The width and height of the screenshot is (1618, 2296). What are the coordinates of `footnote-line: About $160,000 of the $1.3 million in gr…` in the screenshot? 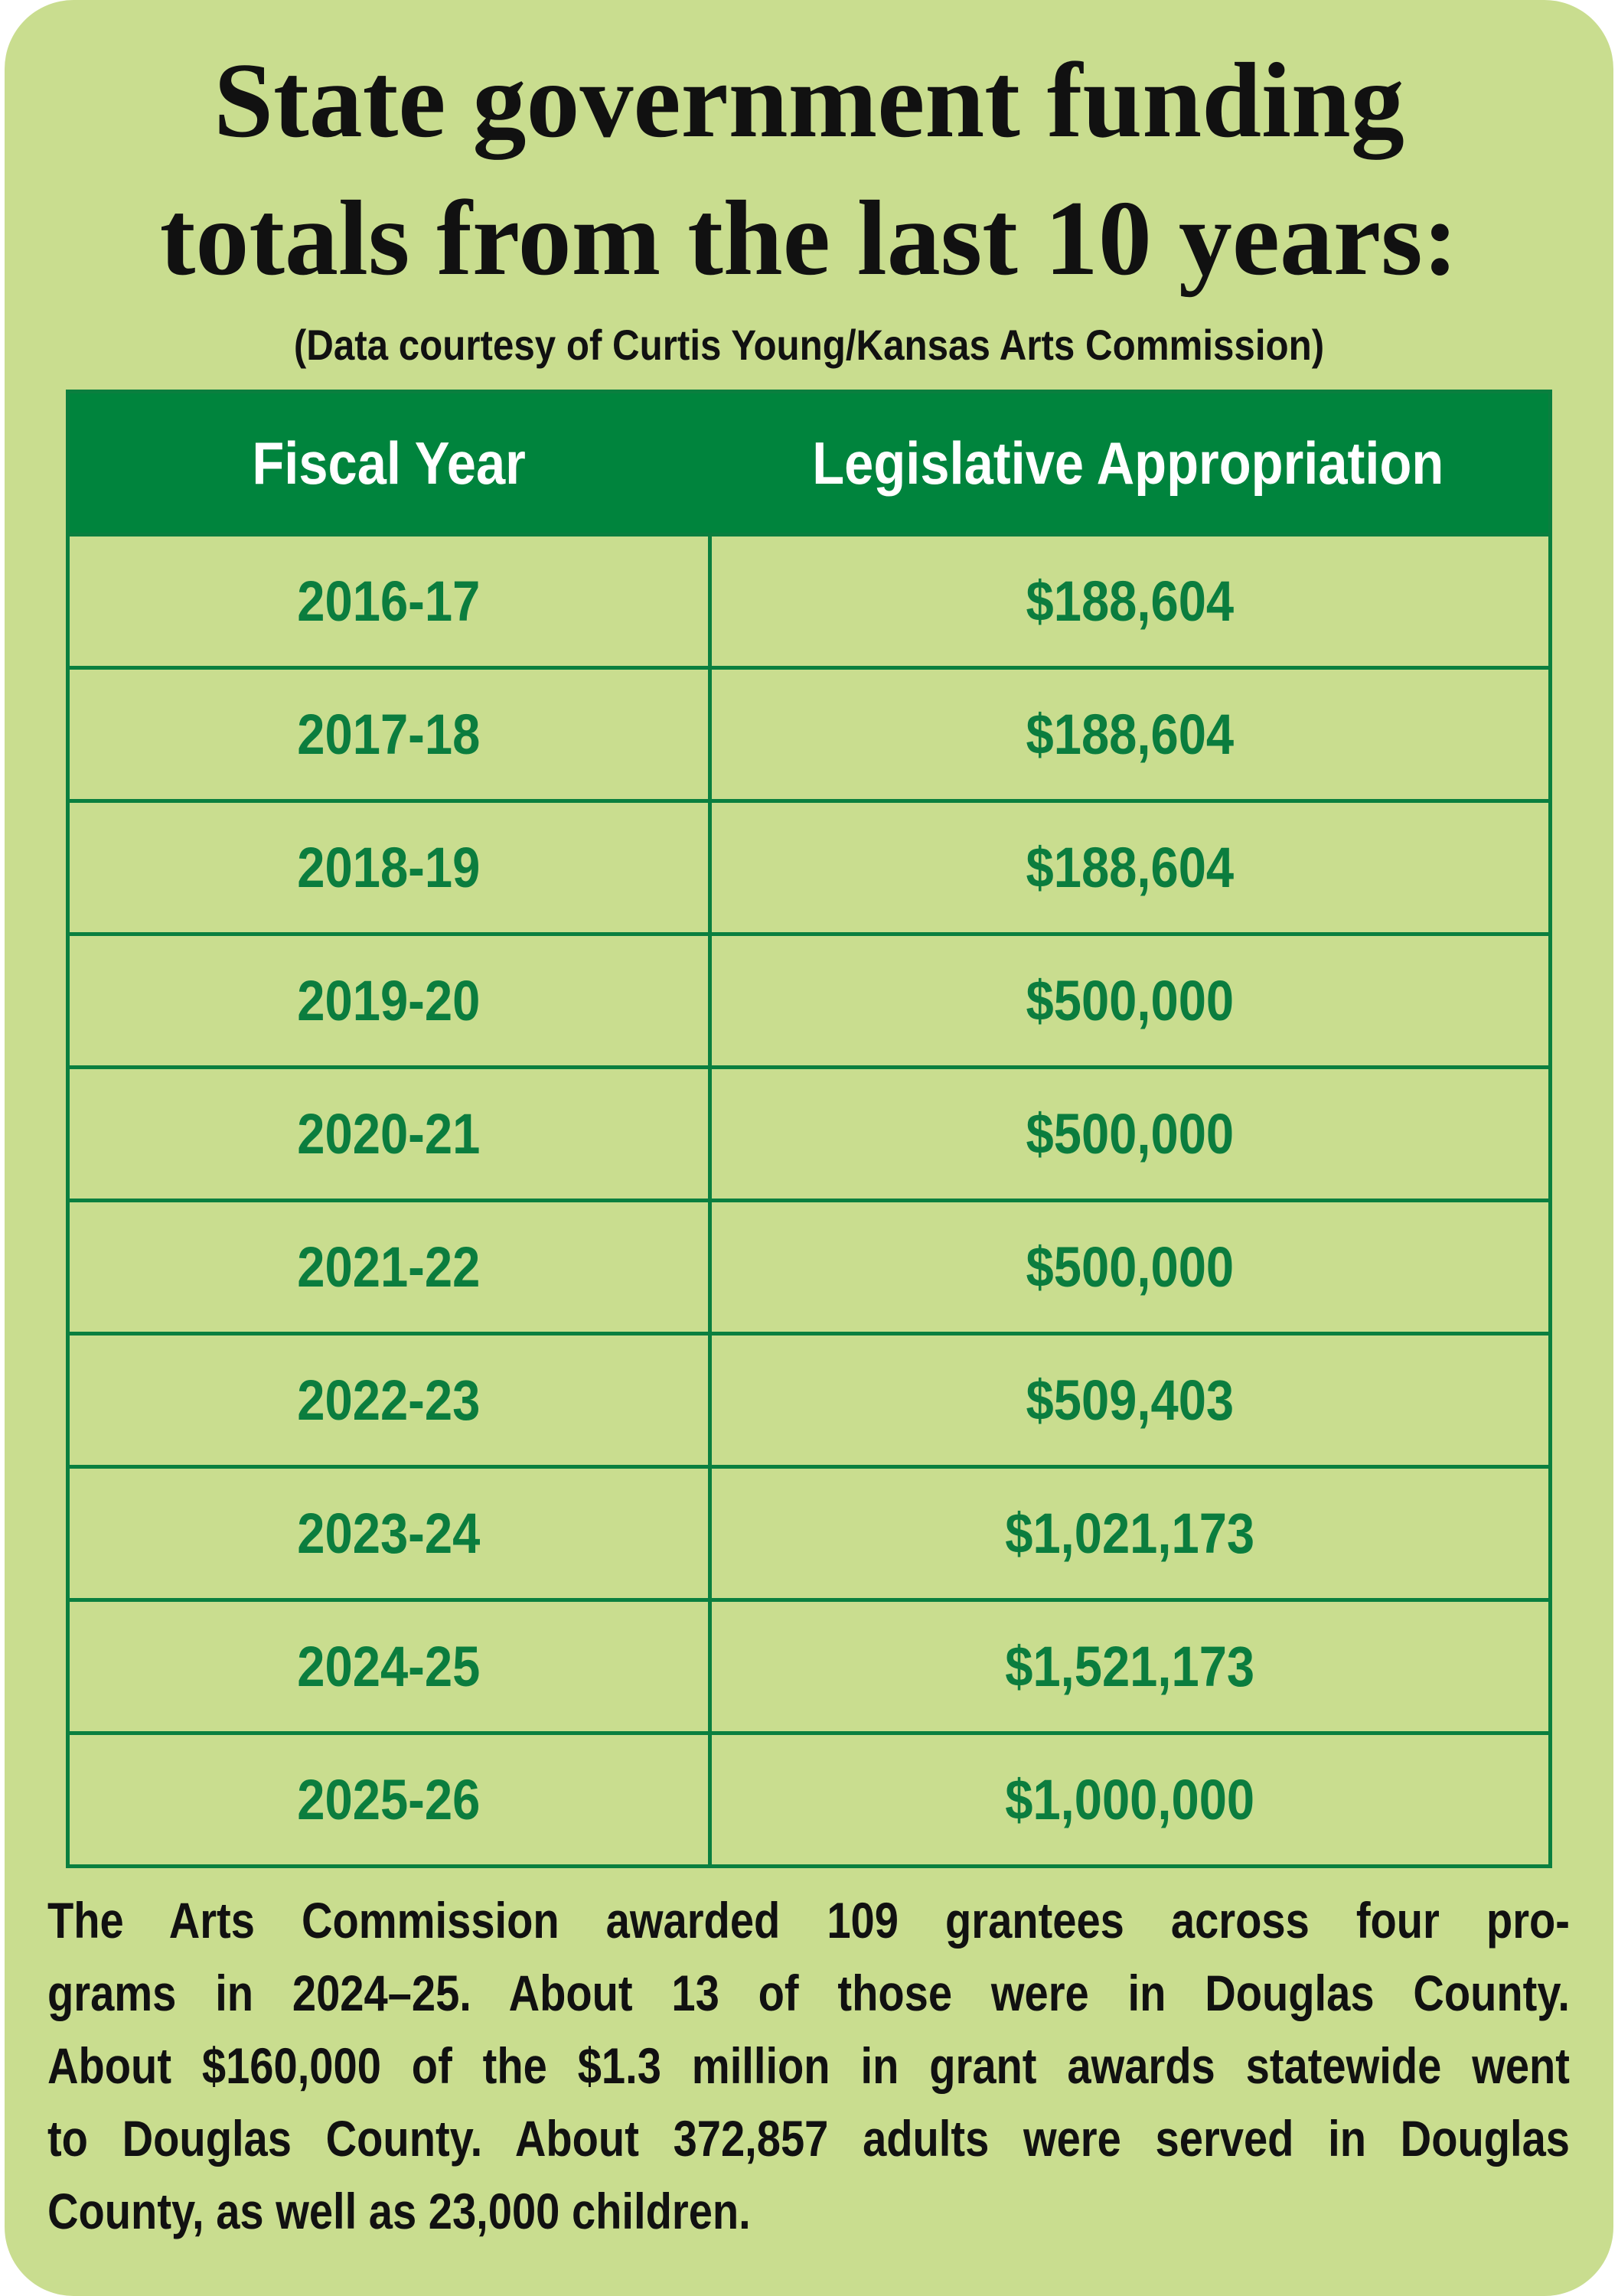 It's located at (808, 2065).